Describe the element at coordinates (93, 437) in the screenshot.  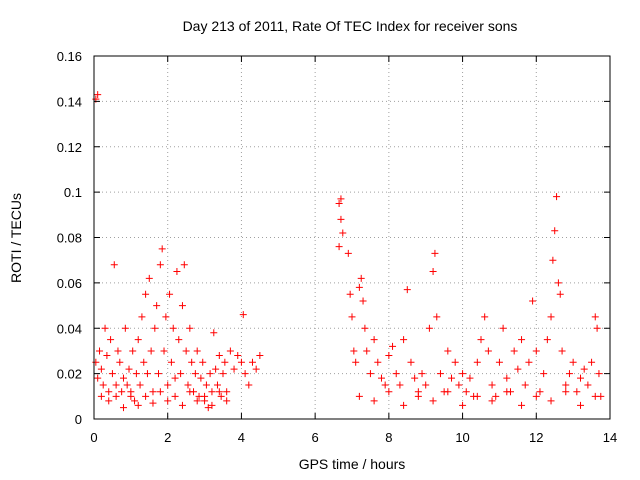
I see `x-tick-label: 0` at that location.